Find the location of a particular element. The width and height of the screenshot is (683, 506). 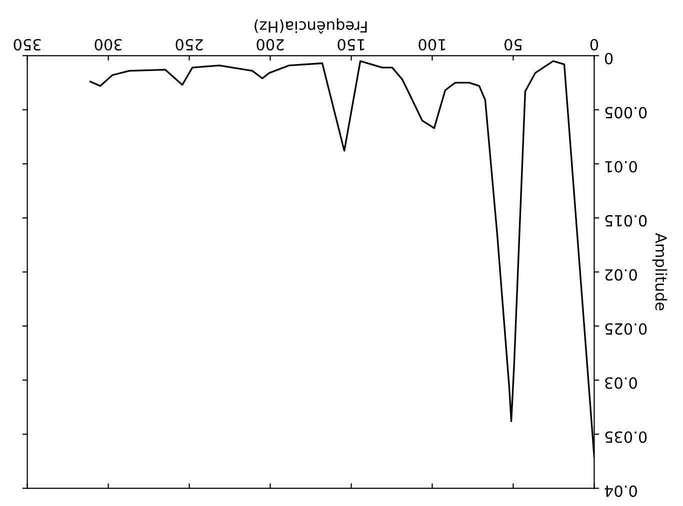

x-axis-title: Frequência(Hz) is located at coordinates (310, 26).